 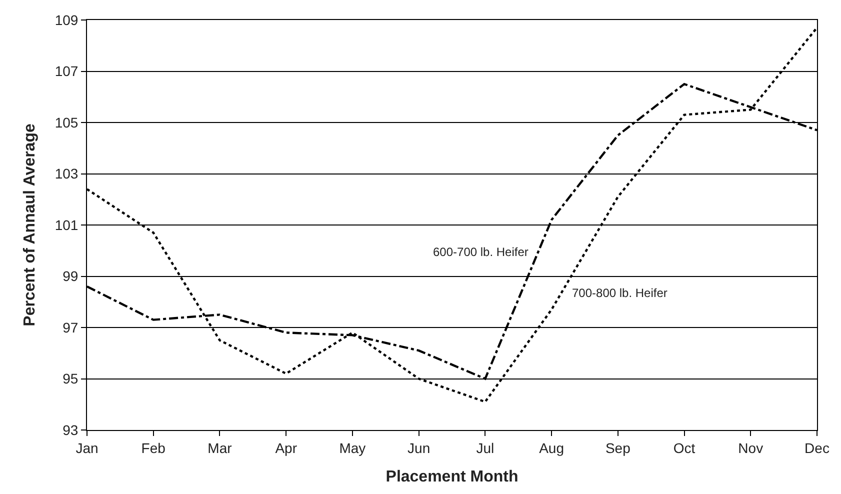 What do you see at coordinates (684, 448) in the screenshot?
I see `x-tick-label: Oct` at bounding box center [684, 448].